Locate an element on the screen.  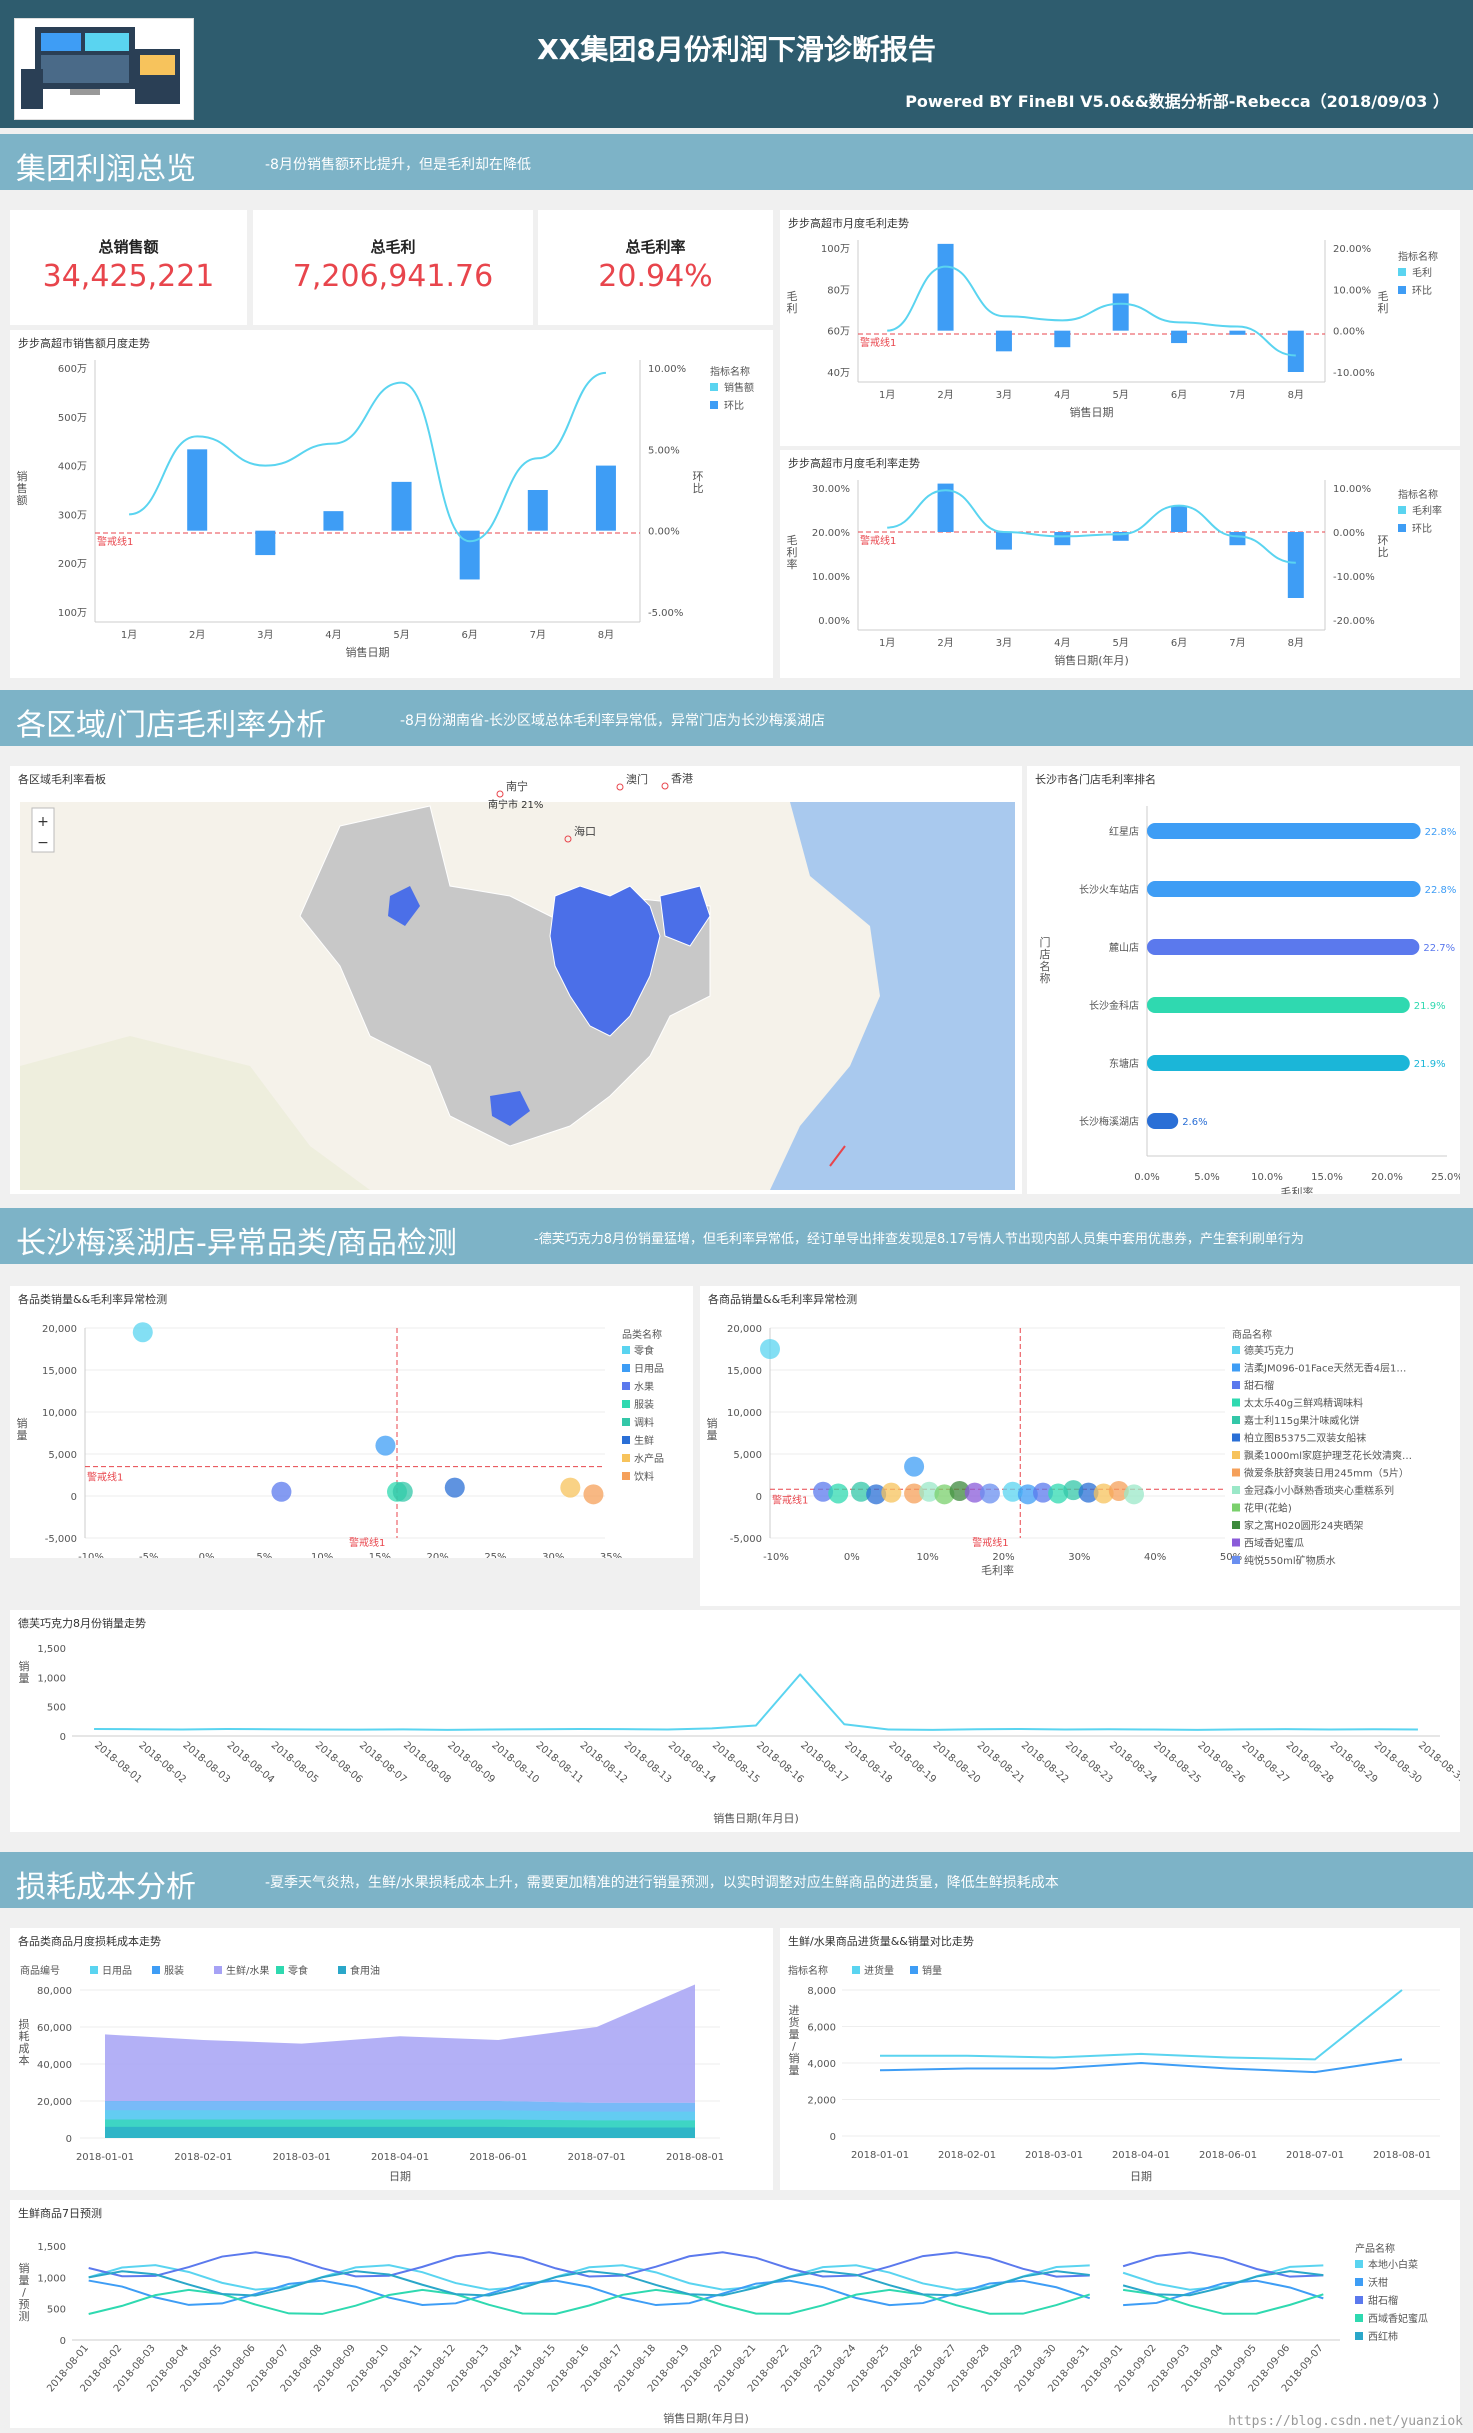
chart-title: 各品类商品月度损耗成本走势 is located at coordinates (89, 1941).